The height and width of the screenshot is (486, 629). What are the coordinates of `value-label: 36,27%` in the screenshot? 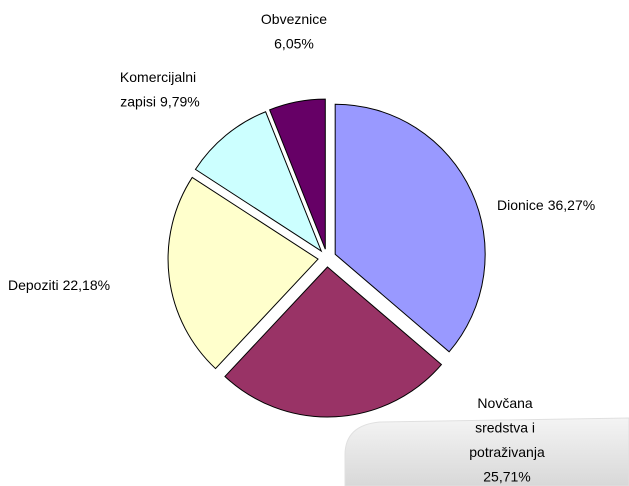 It's located at (571, 205).